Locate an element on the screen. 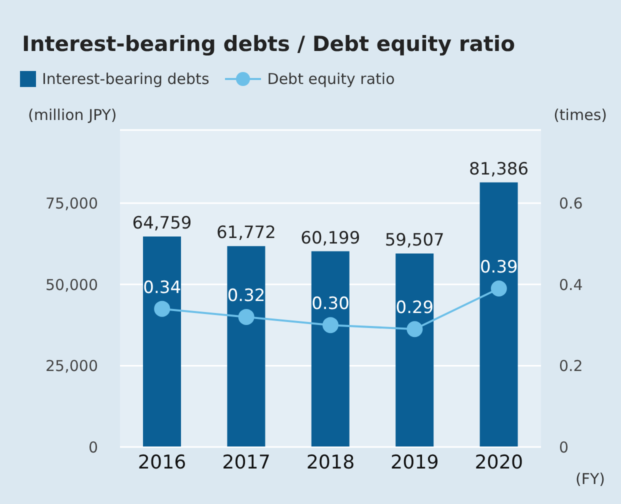 The width and height of the screenshot is (621, 504). legend-label: Interest-bearing debts is located at coordinates (125, 79).